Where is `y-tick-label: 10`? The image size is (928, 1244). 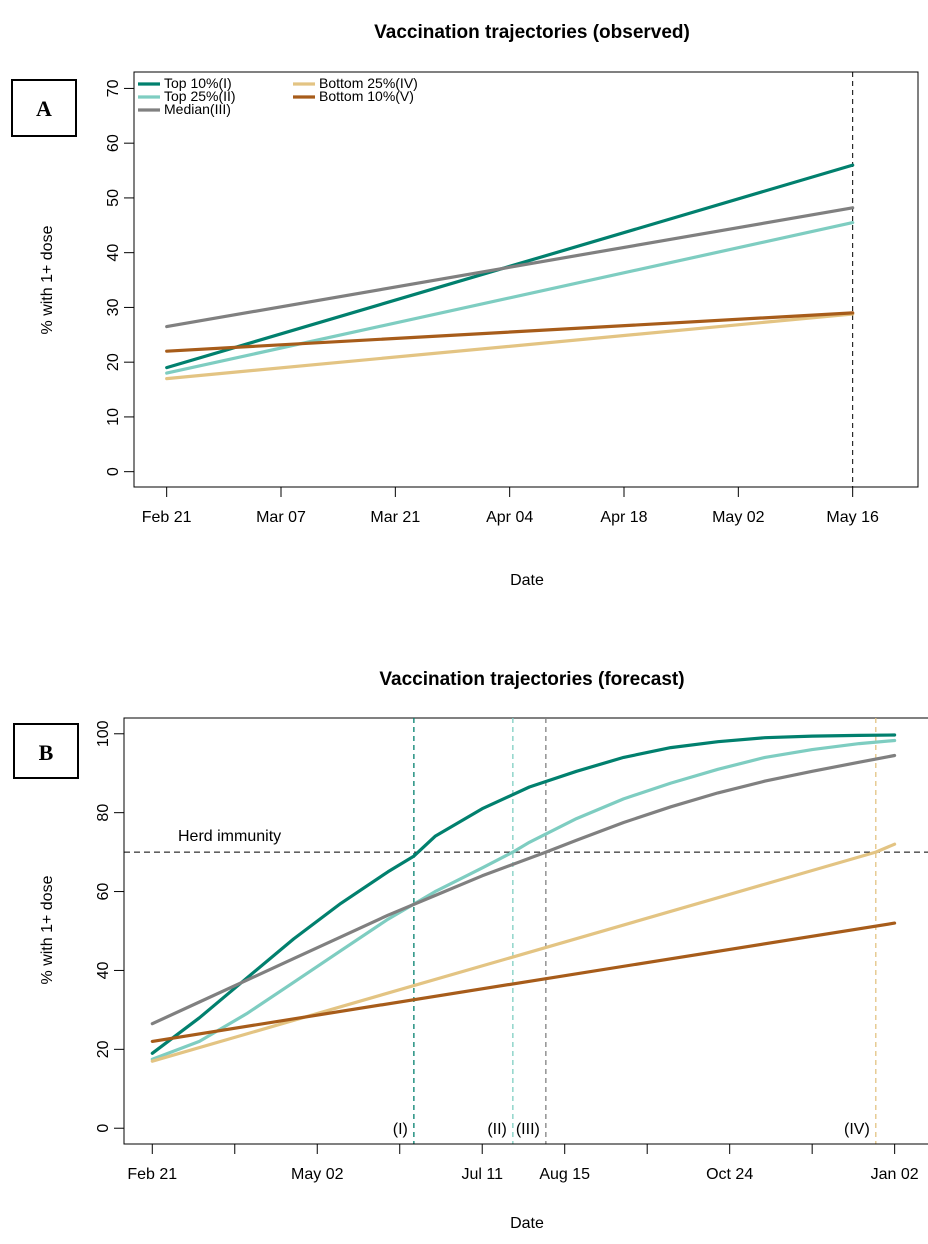
y-tick-label: 10 is located at coordinates (113, 417).